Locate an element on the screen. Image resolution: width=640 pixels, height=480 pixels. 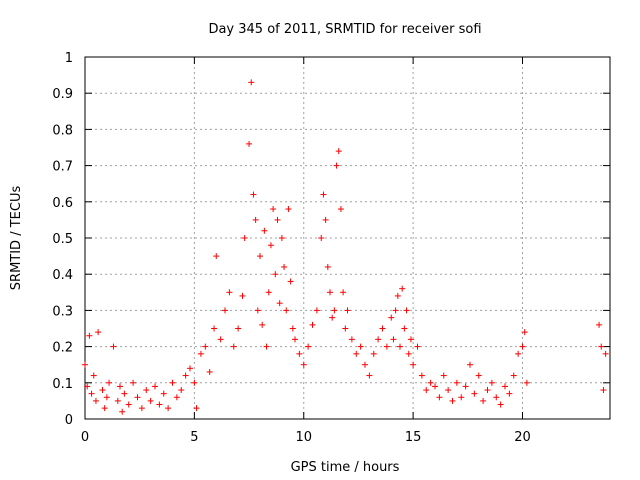
y-tick-label: 1 is located at coordinates (69, 58).